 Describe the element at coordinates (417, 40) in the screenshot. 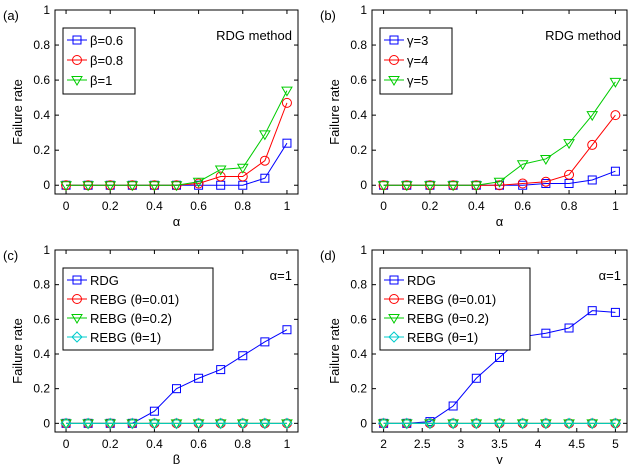

I see `legend-label: γ=3` at that location.